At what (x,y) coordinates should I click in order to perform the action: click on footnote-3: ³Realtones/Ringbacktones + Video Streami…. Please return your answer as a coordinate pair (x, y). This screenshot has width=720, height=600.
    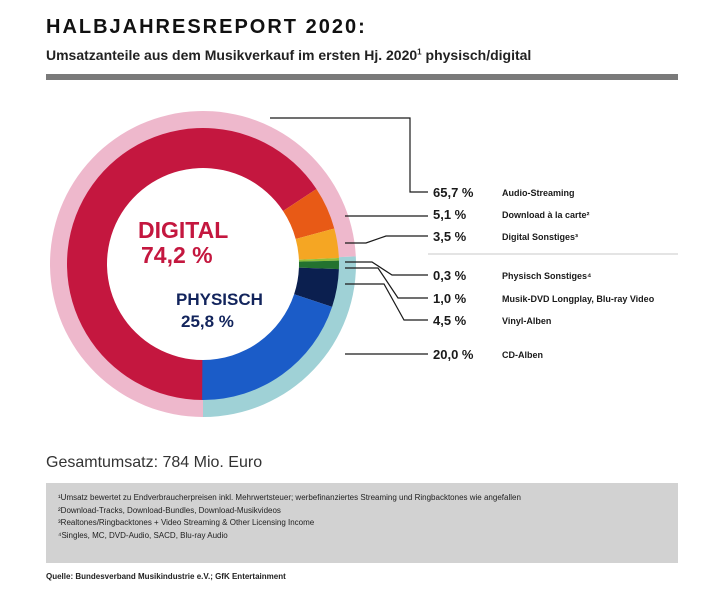
    Looking at the image, I should click on (186, 522).